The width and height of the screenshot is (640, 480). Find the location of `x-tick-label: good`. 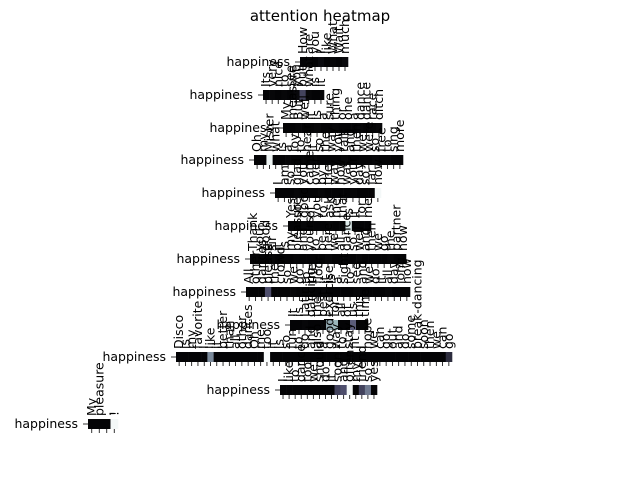

x-tick-label: good is located at coordinates (265, 235).